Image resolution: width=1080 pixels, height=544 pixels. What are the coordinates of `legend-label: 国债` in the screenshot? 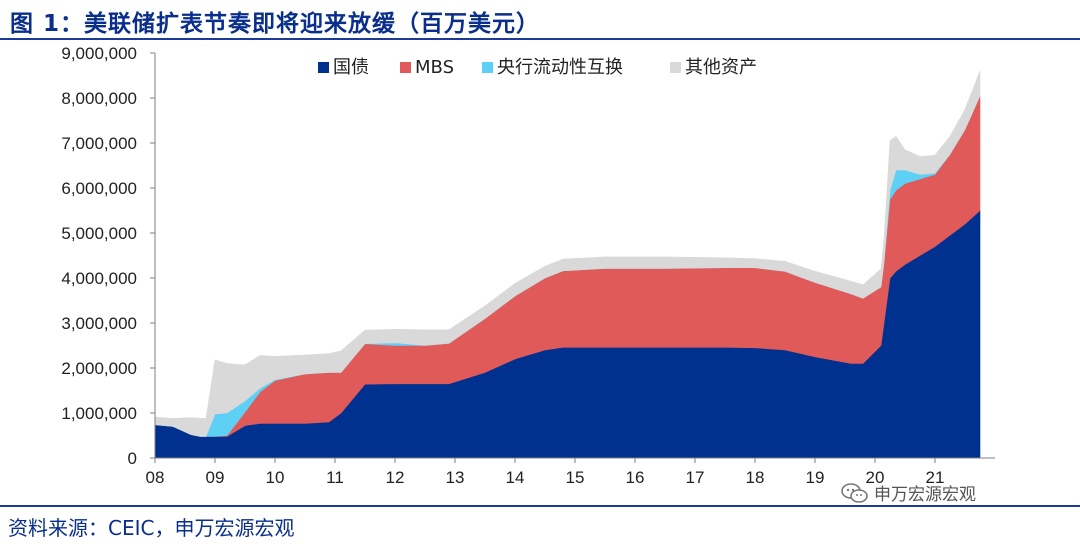 It's located at (351, 67).